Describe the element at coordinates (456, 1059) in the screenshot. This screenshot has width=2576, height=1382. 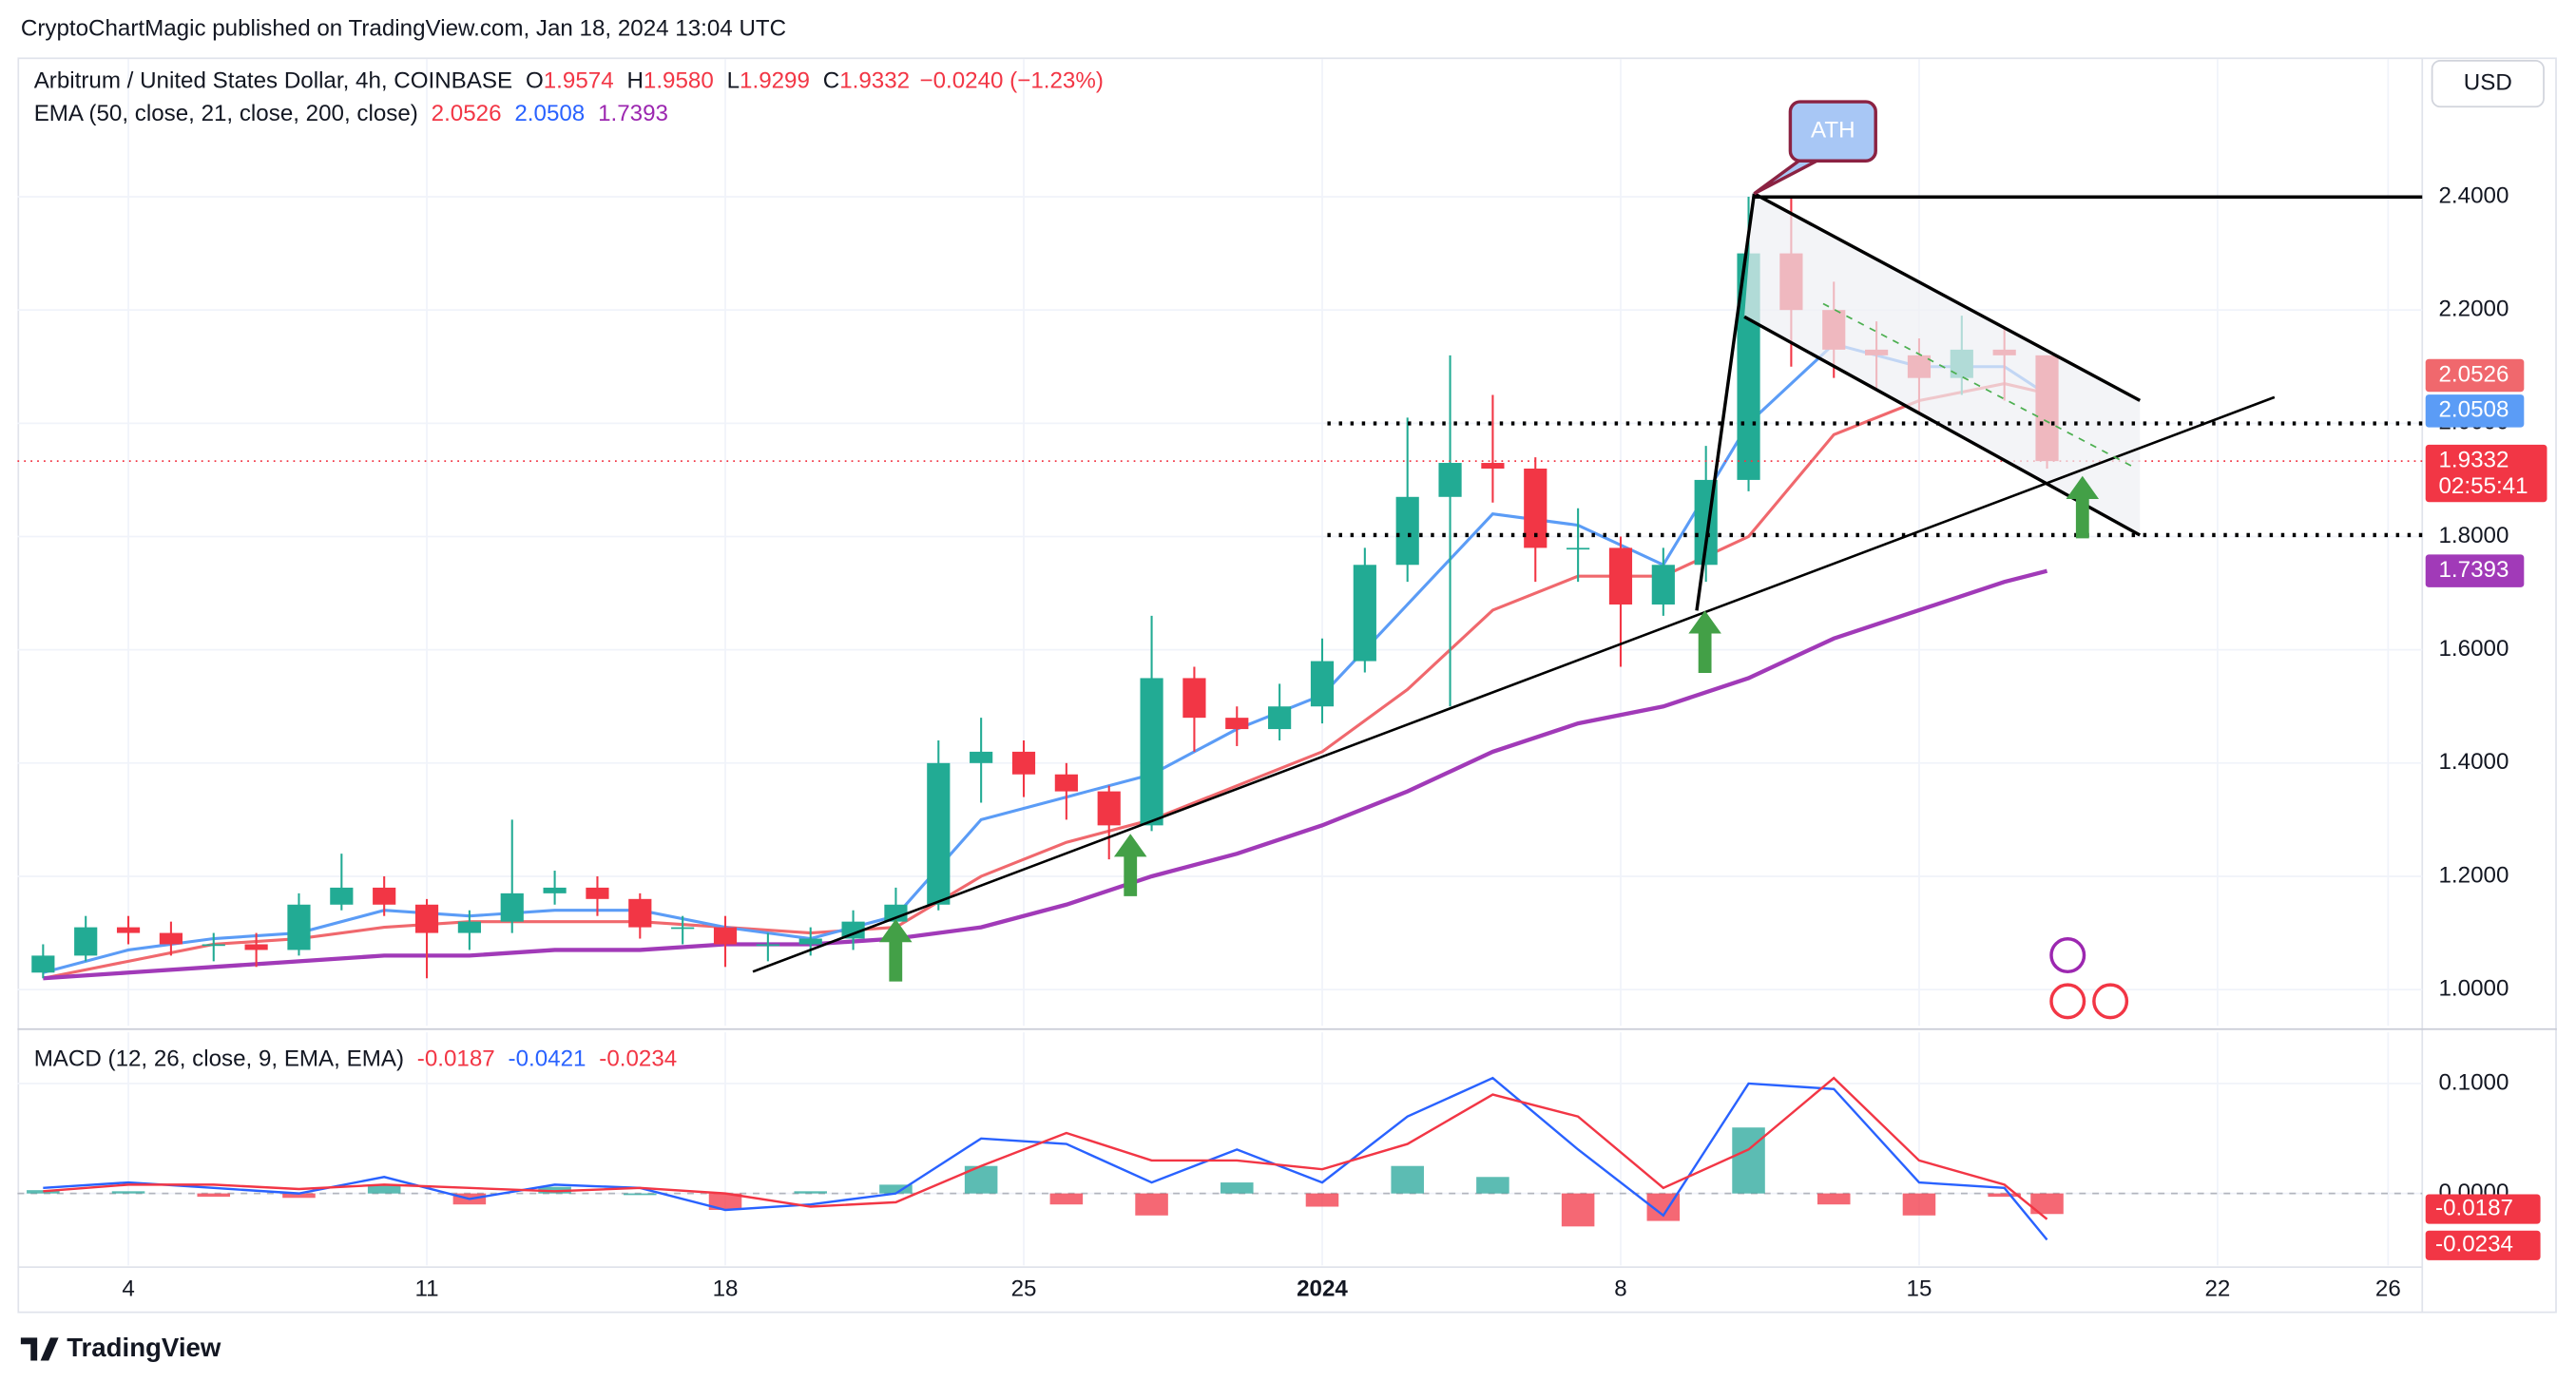
I see `hist-value: -0.0187` at that location.